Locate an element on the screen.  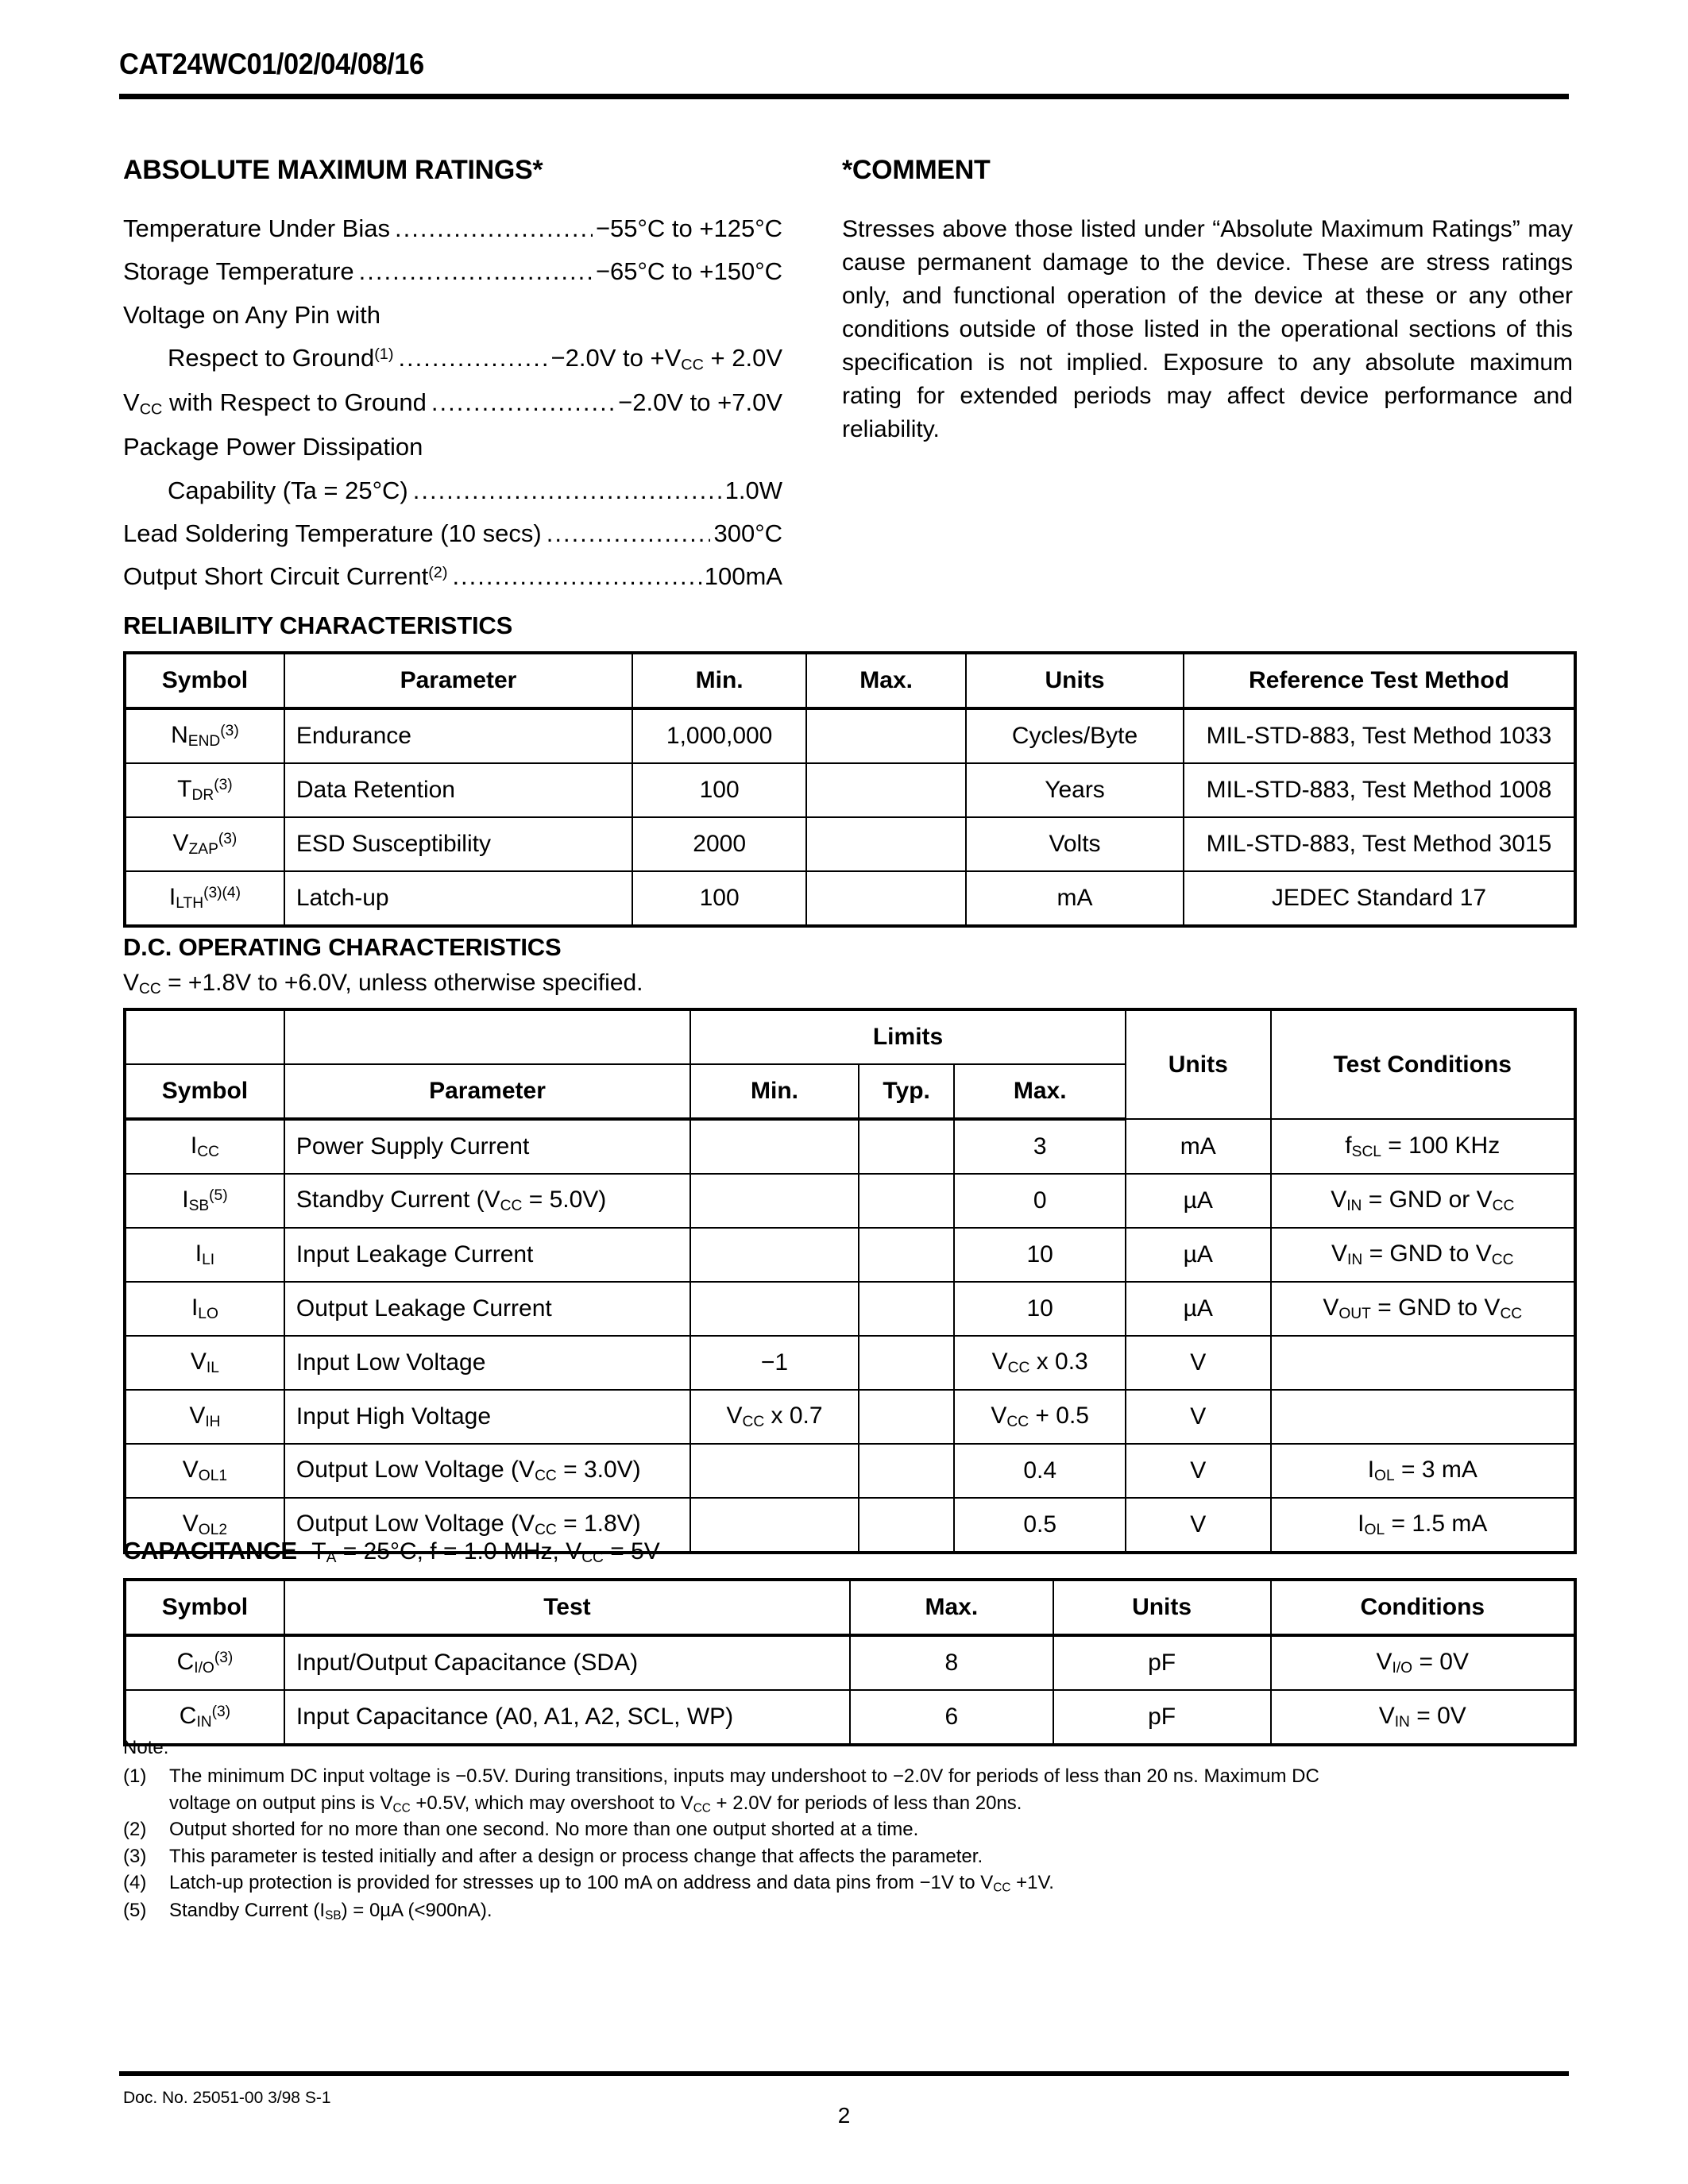
note-number: (1) is located at coordinates (135, 1776).